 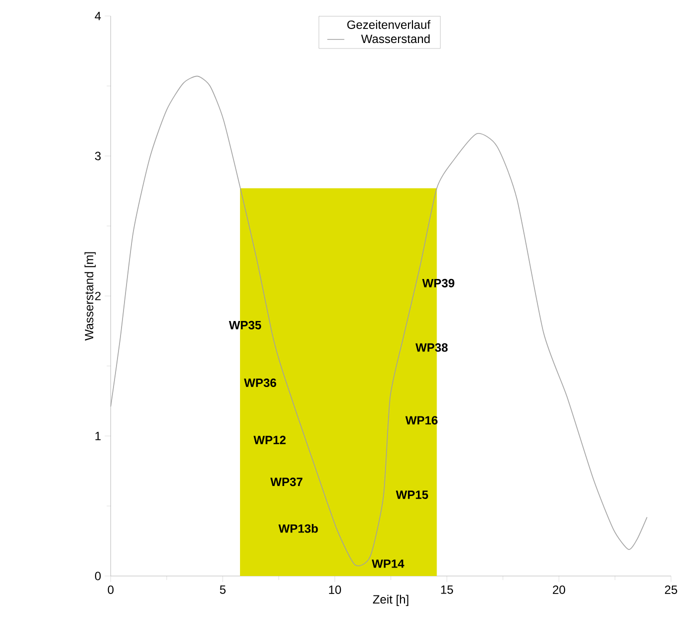 I want to click on y-tick-label: 4, so click(x=97, y=16).